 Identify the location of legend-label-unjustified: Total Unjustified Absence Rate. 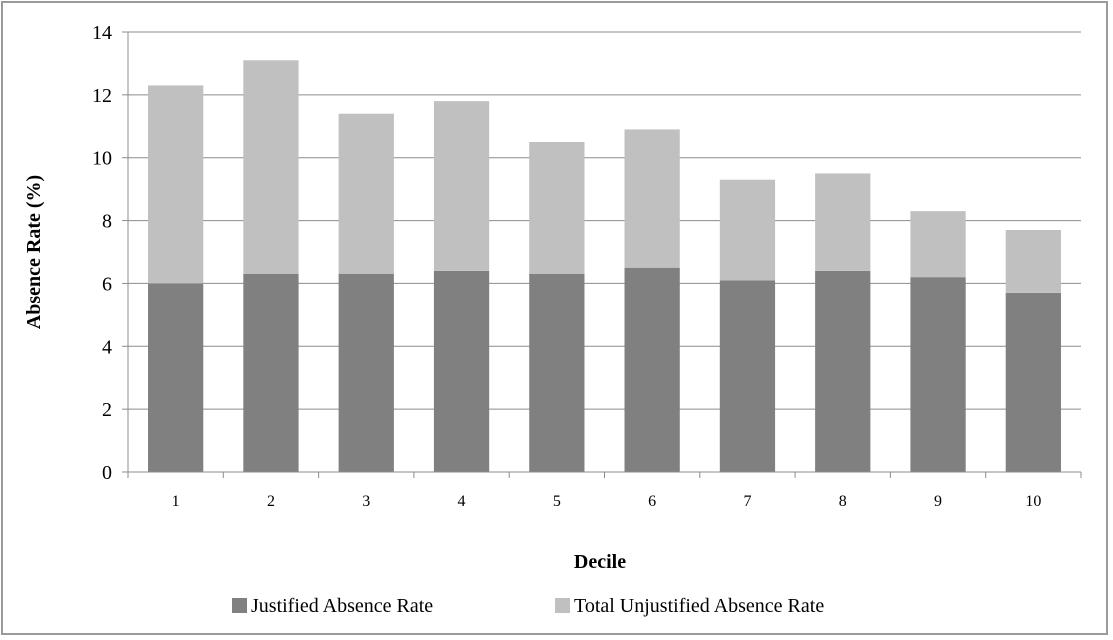
(699, 606).